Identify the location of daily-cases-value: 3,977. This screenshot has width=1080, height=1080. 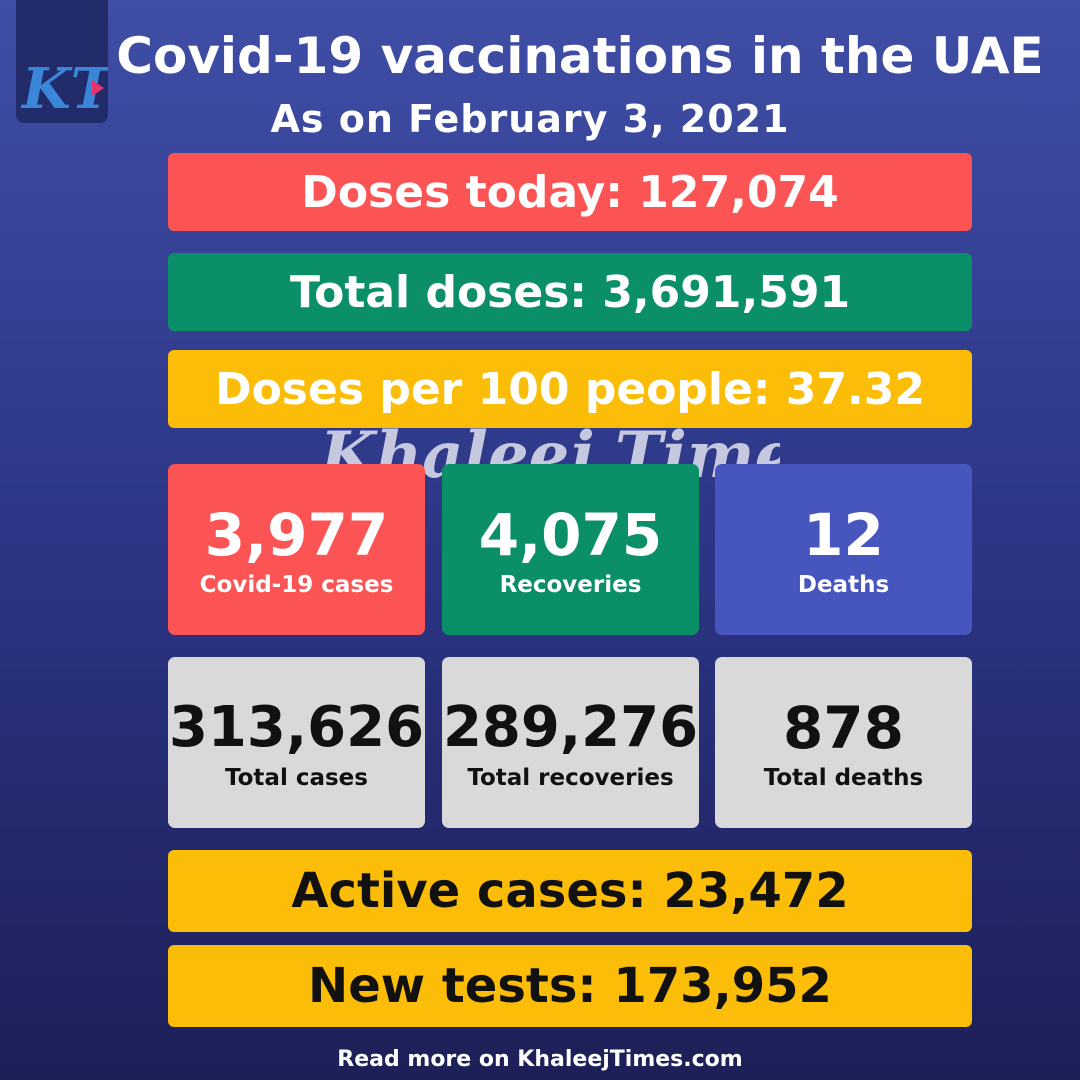
(296, 534).